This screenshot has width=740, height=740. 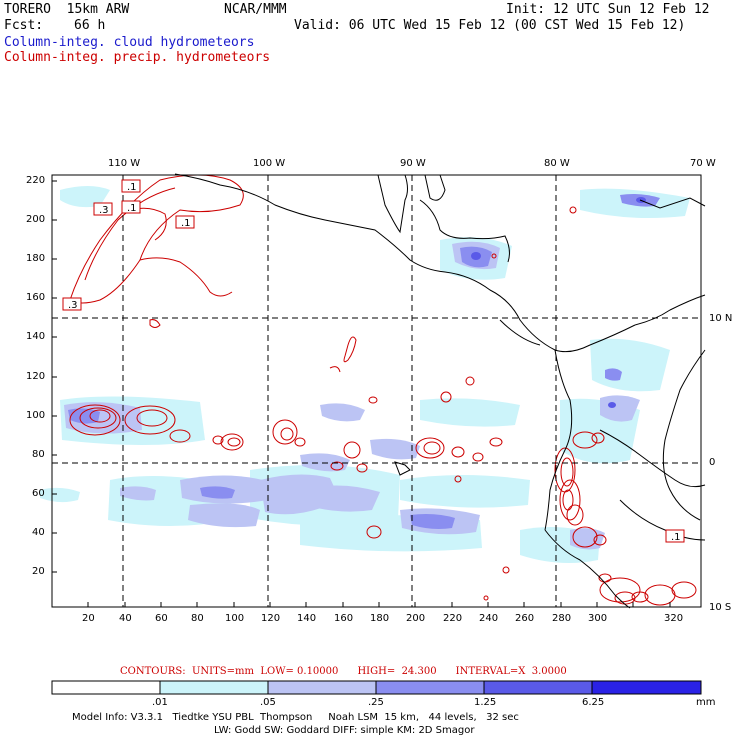 I want to click on lat-label: 10 S, so click(x=720, y=607).